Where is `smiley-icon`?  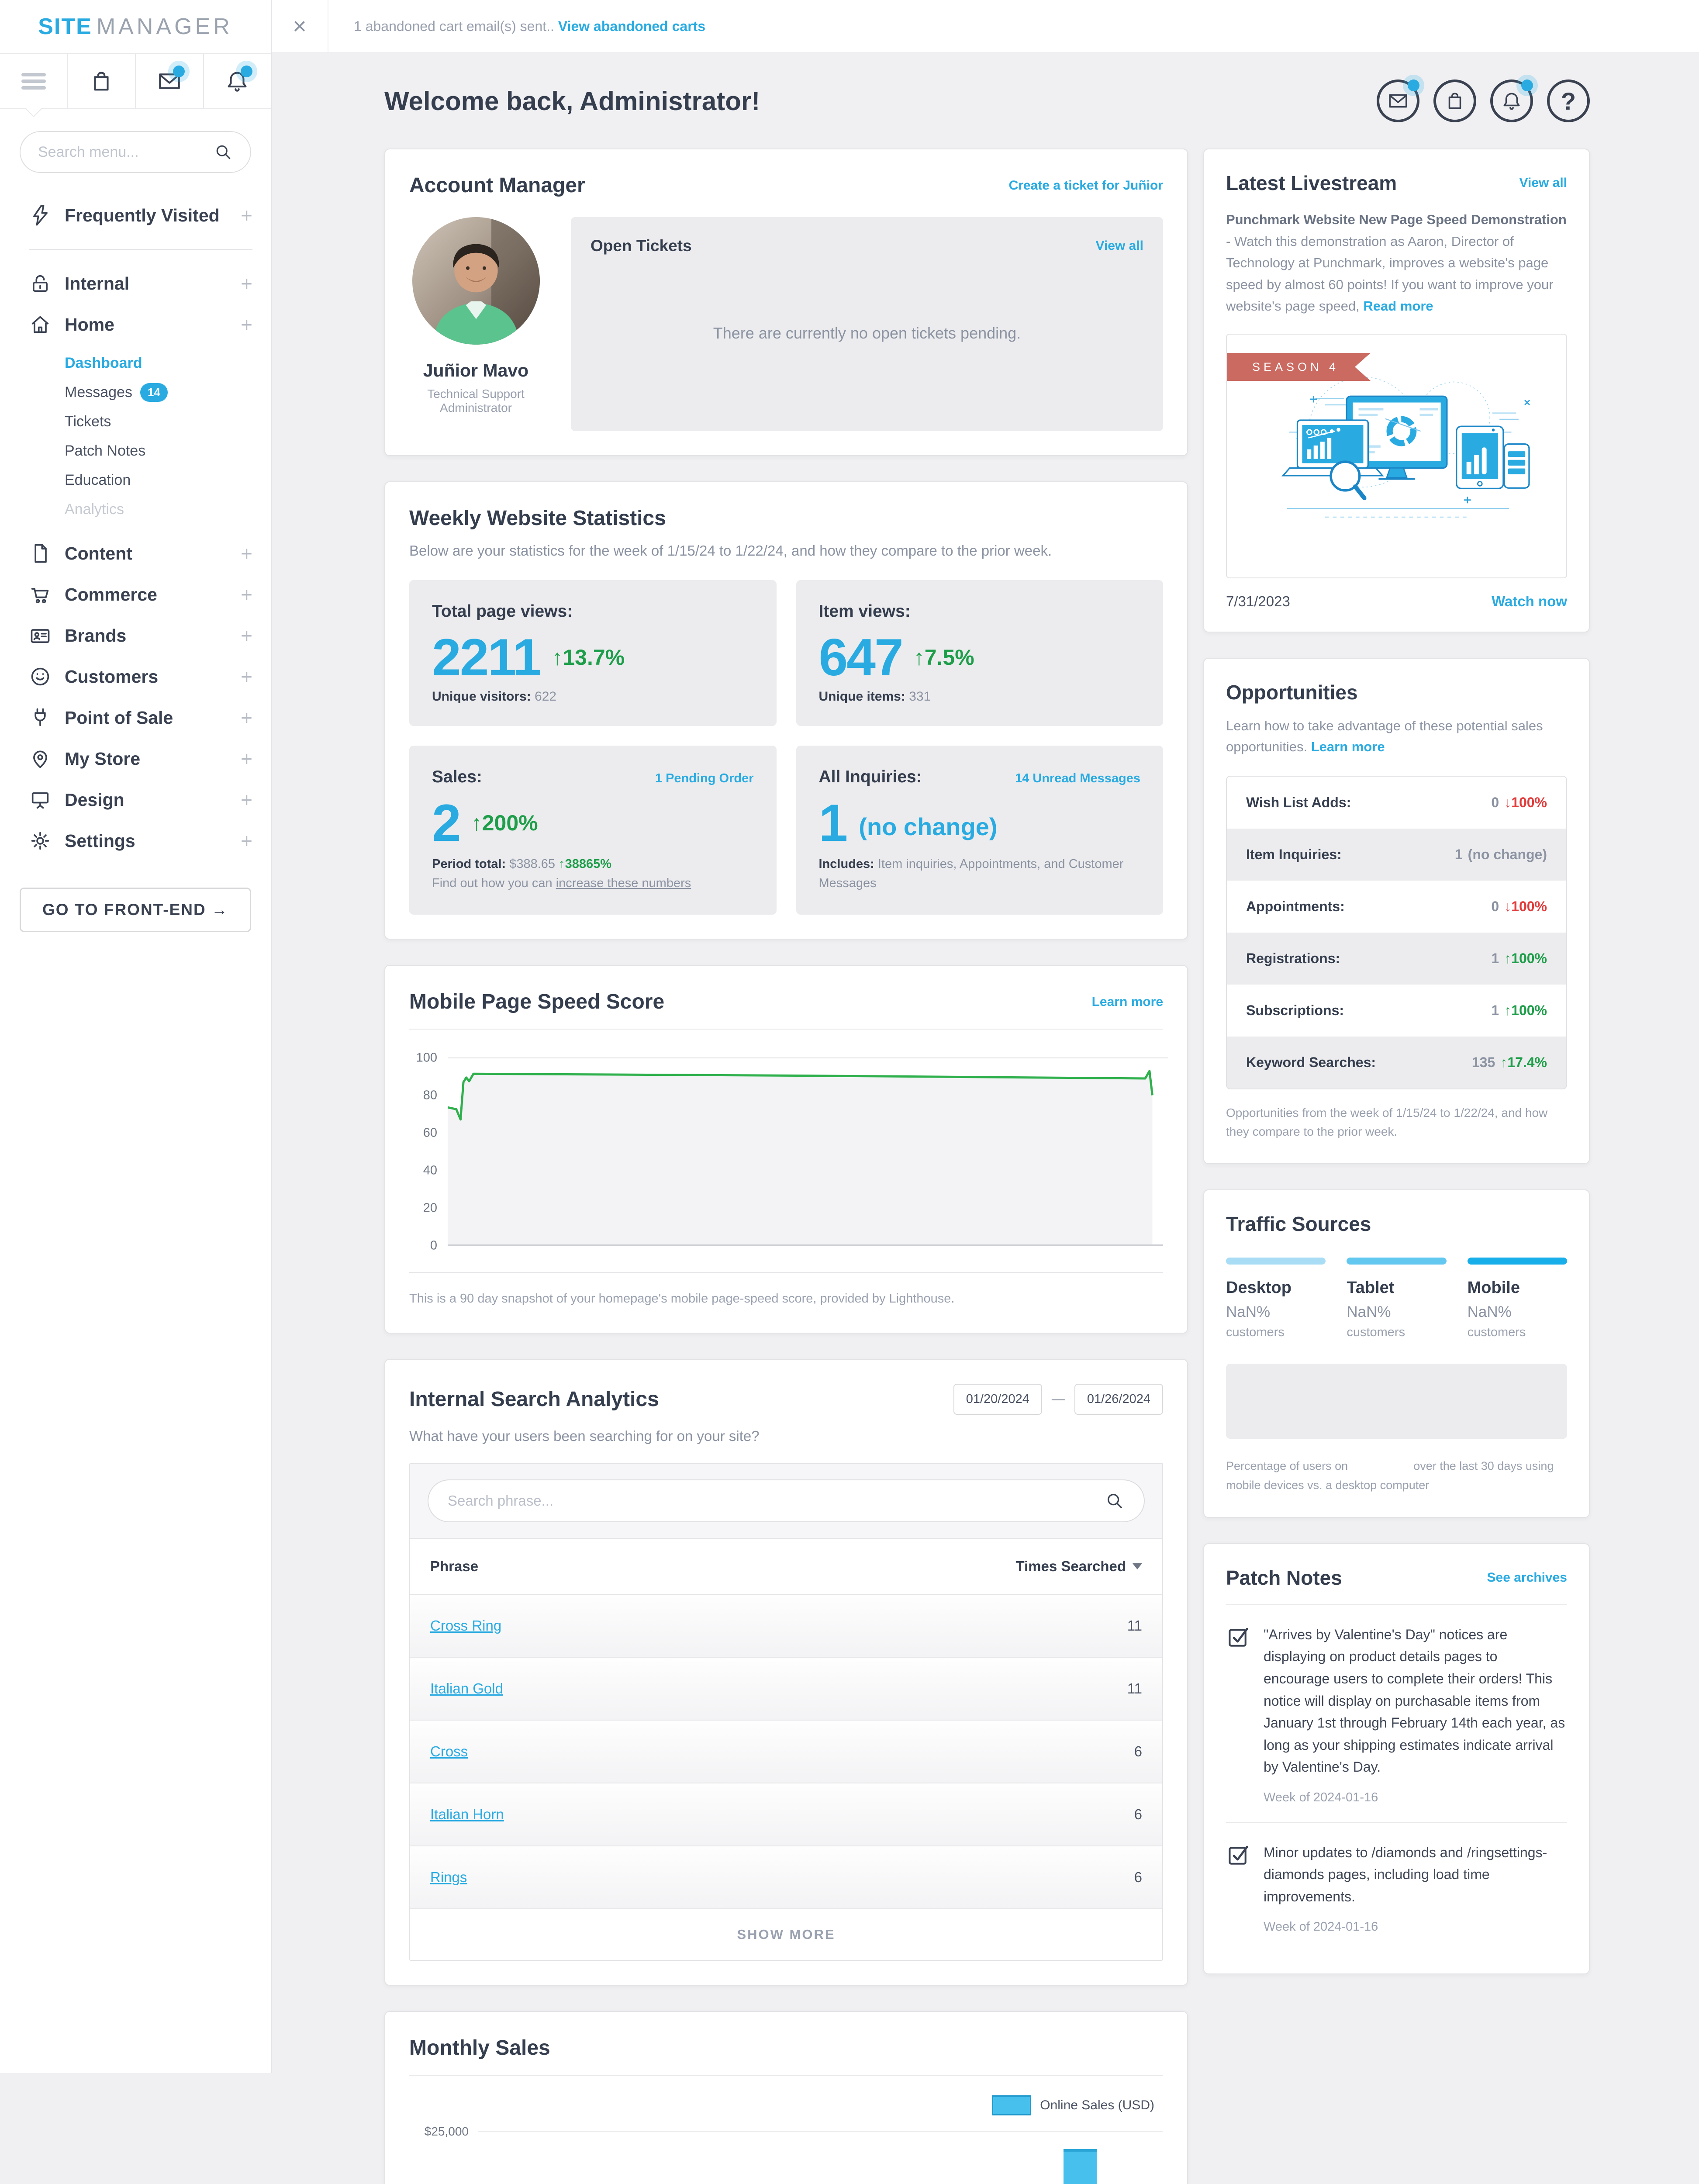 smiley-icon is located at coordinates (40, 676).